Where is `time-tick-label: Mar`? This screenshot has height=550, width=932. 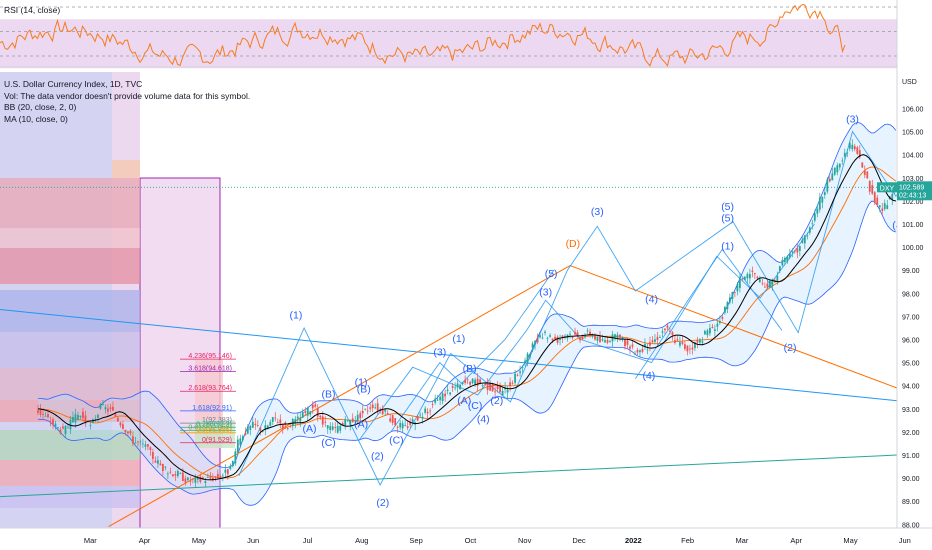
time-tick-label: Mar is located at coordinates (90, 540).